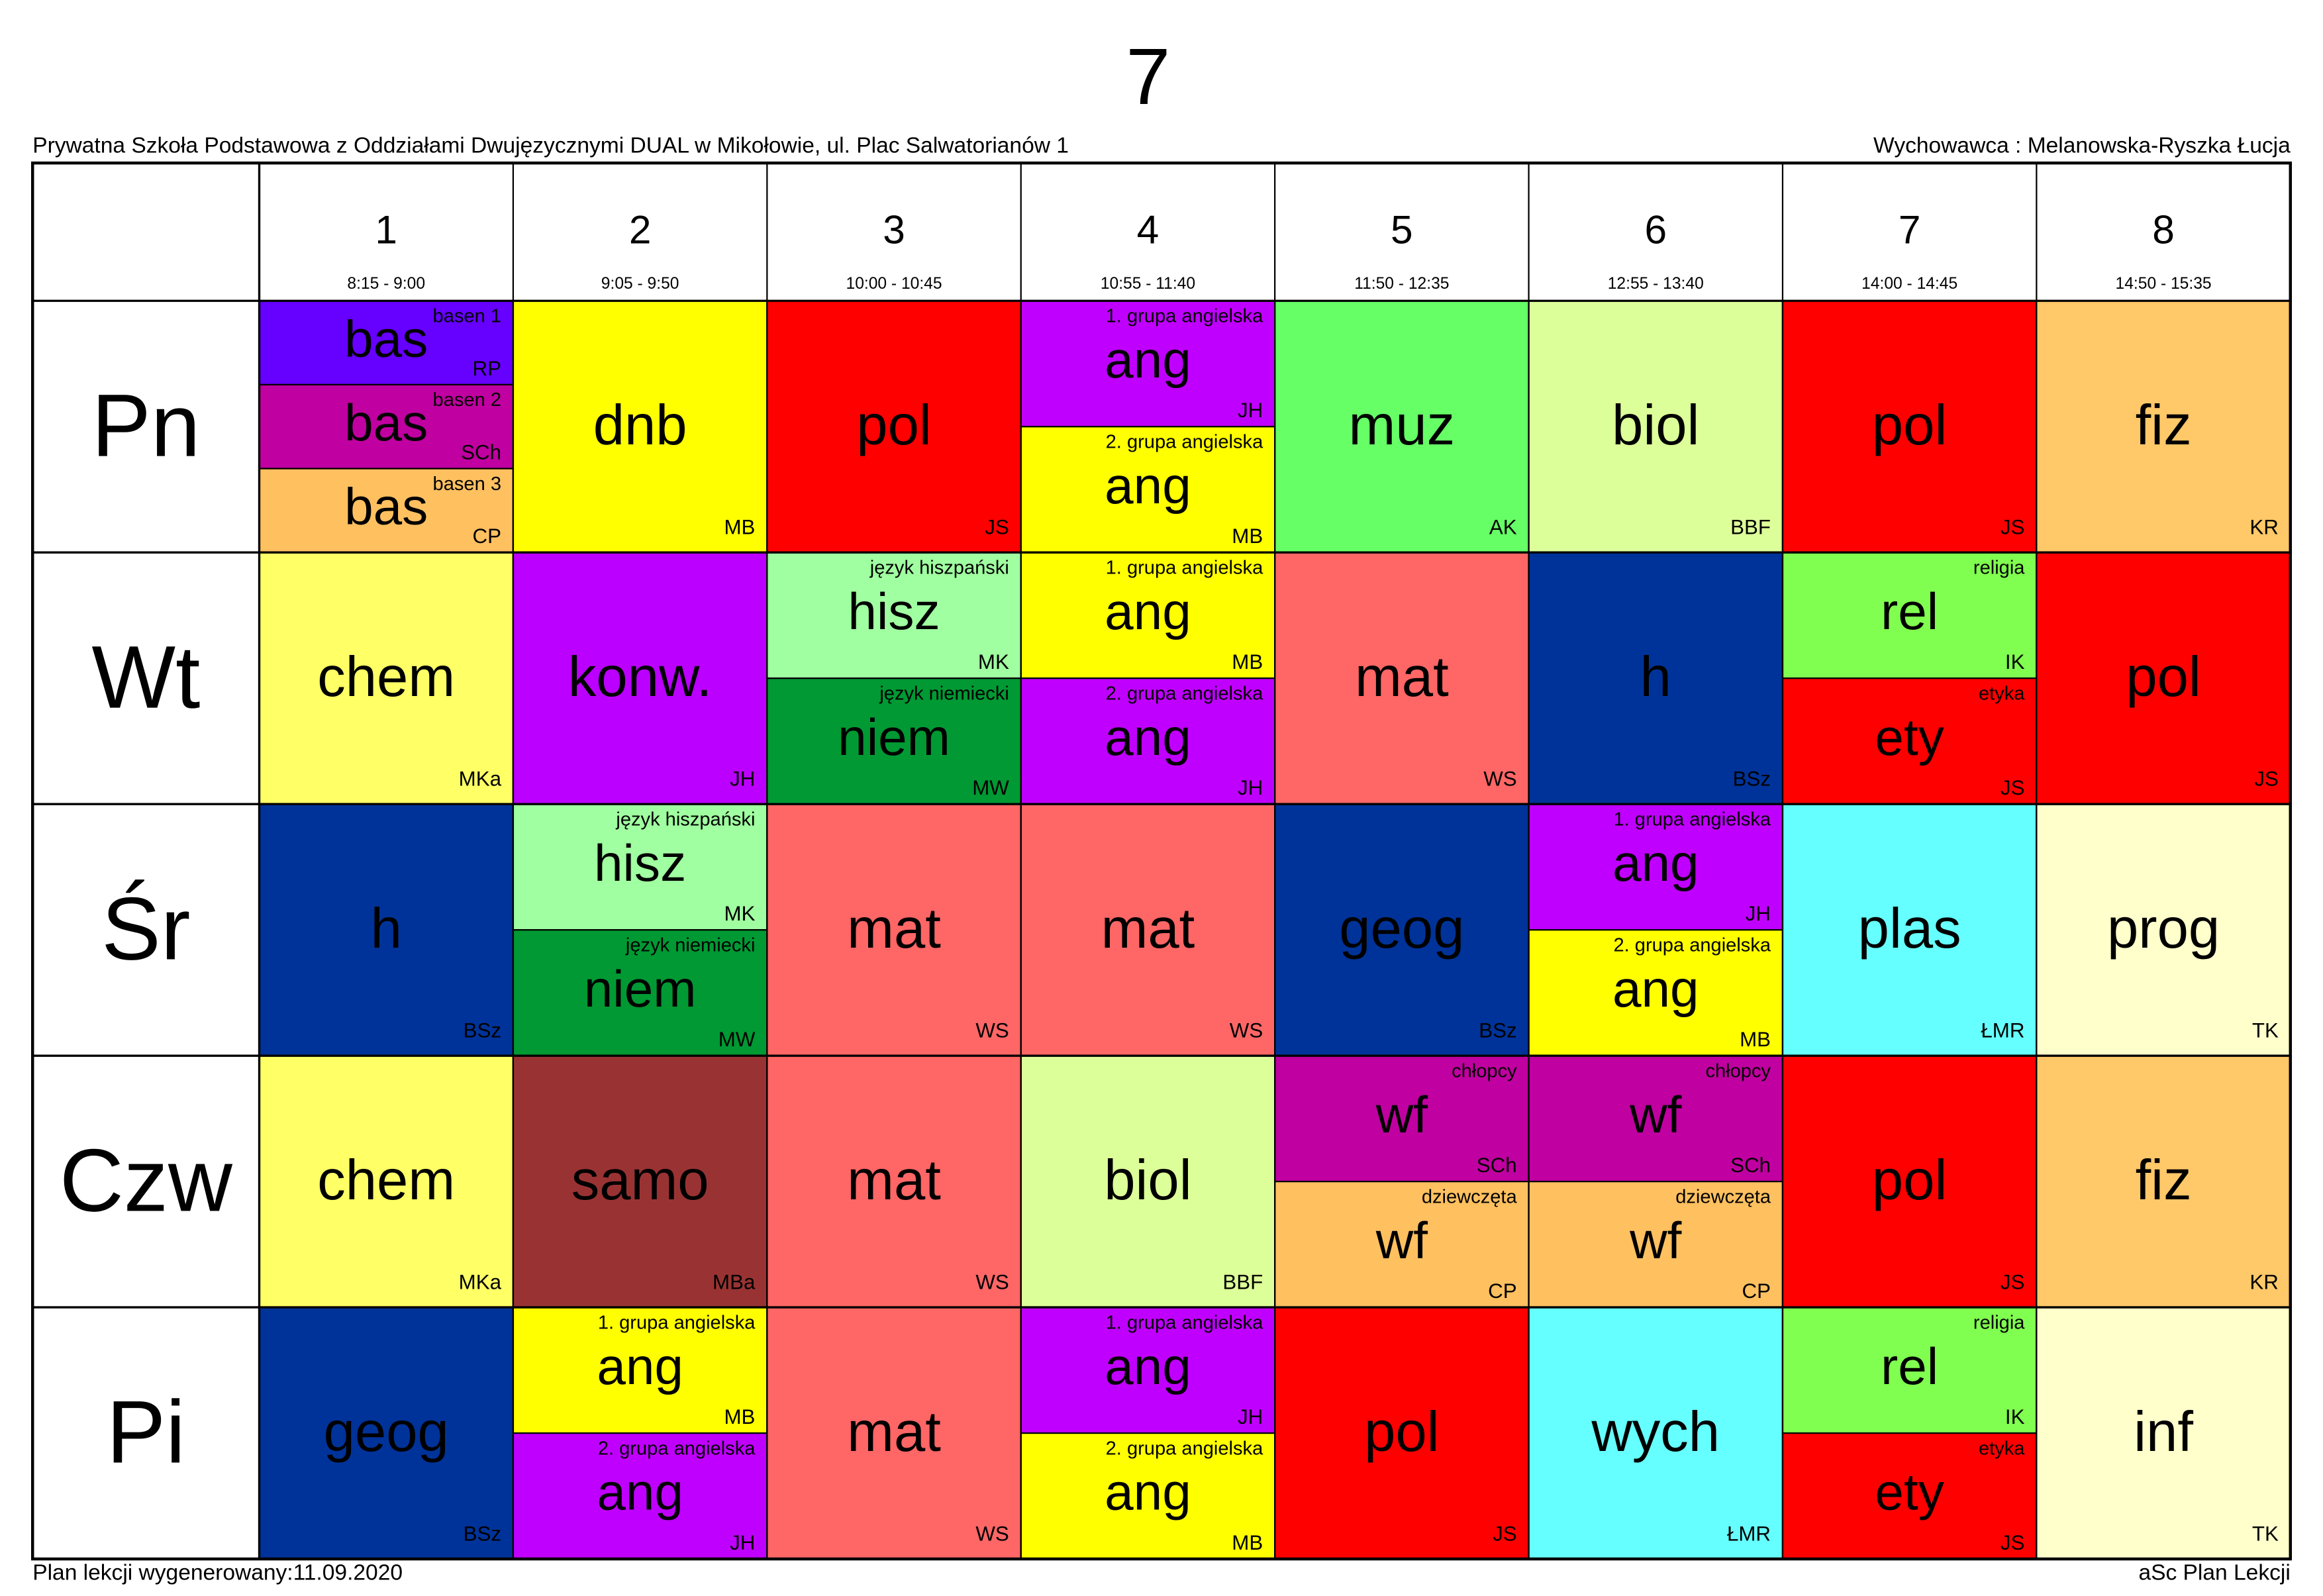 Image resolution: width=2323 pixels, height=1596 pixels. I want to click on period-number: 1, so click(386, 229).